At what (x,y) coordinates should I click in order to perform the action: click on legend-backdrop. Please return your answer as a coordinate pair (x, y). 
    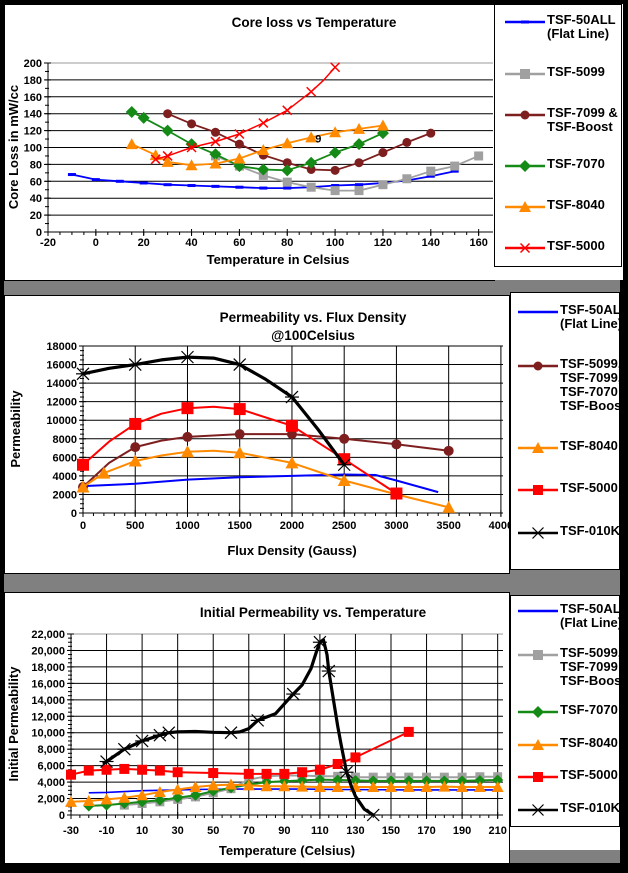
    Looking at the image, I should click on (565, 837).